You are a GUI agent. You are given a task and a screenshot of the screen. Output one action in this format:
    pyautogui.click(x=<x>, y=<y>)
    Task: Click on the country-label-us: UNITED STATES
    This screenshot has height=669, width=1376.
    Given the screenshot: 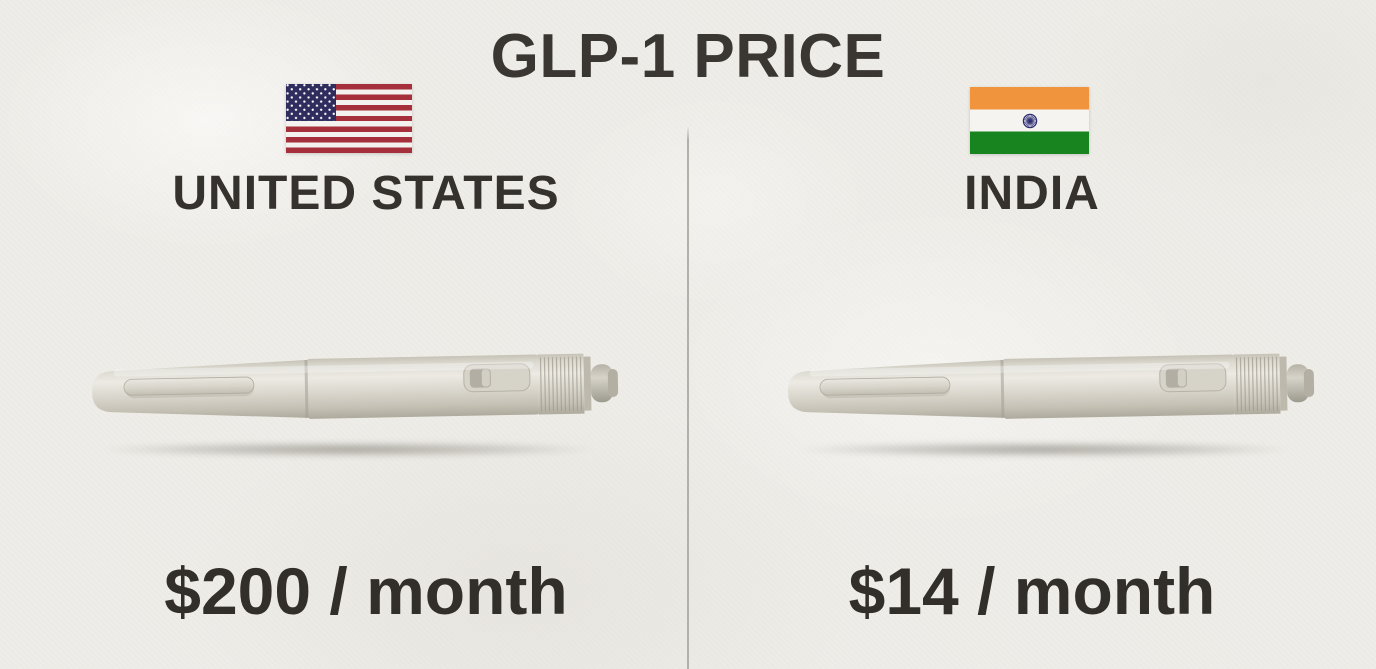 What is the action you would take?
    pyautogui.click(x=366, y=193)
    